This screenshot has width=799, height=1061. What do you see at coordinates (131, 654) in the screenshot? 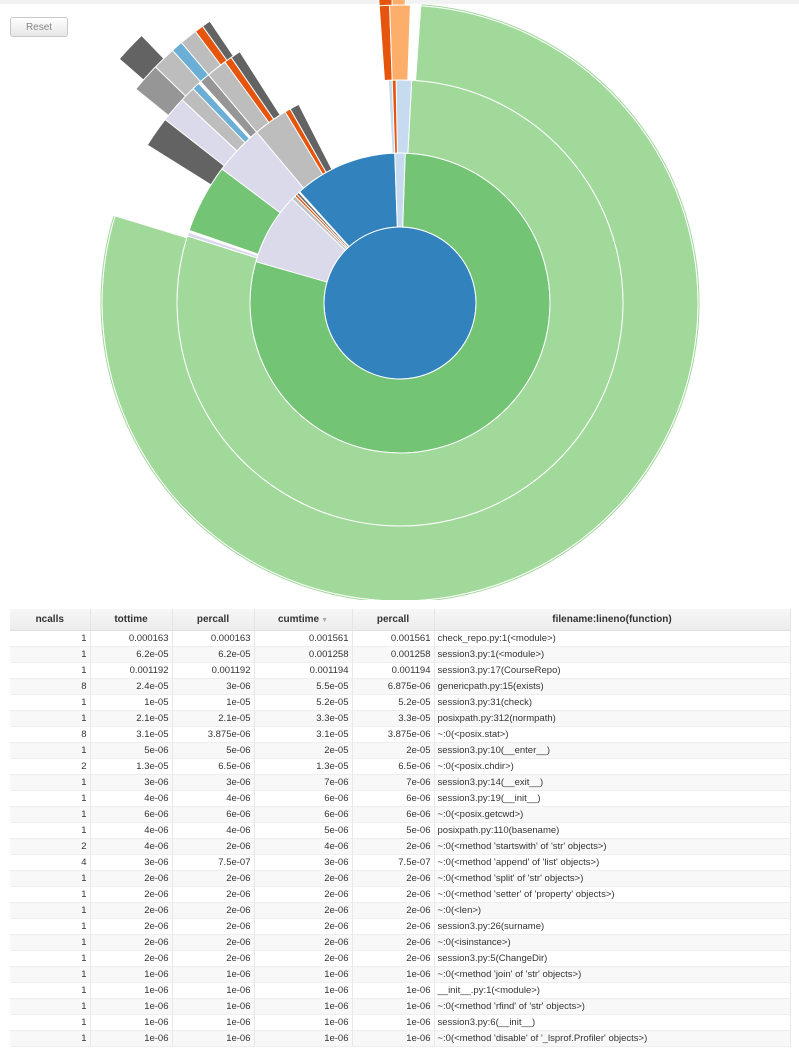
I see `table-cell: 6.2e-05` at bounding box center [131, 654].